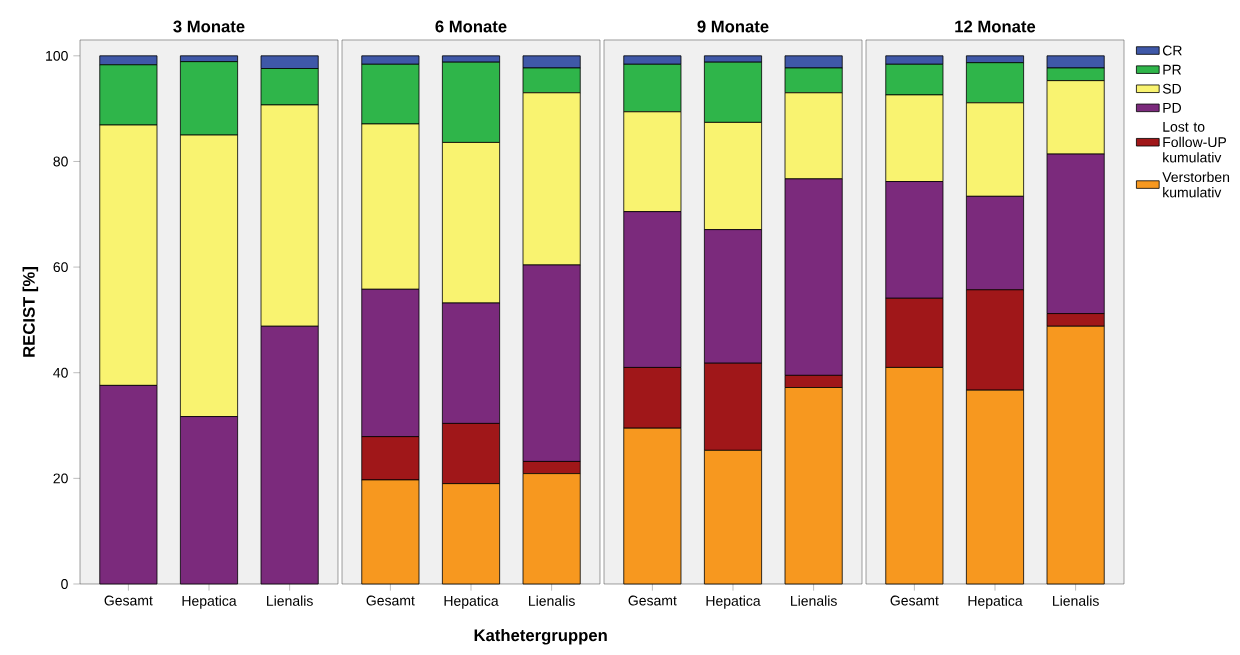 The width and height of the screenshot is (1240, 655). Describe the element at coordinates (540, 636) in the screenshot. I see `x-axis-title: Kathetergruppen` at that location.